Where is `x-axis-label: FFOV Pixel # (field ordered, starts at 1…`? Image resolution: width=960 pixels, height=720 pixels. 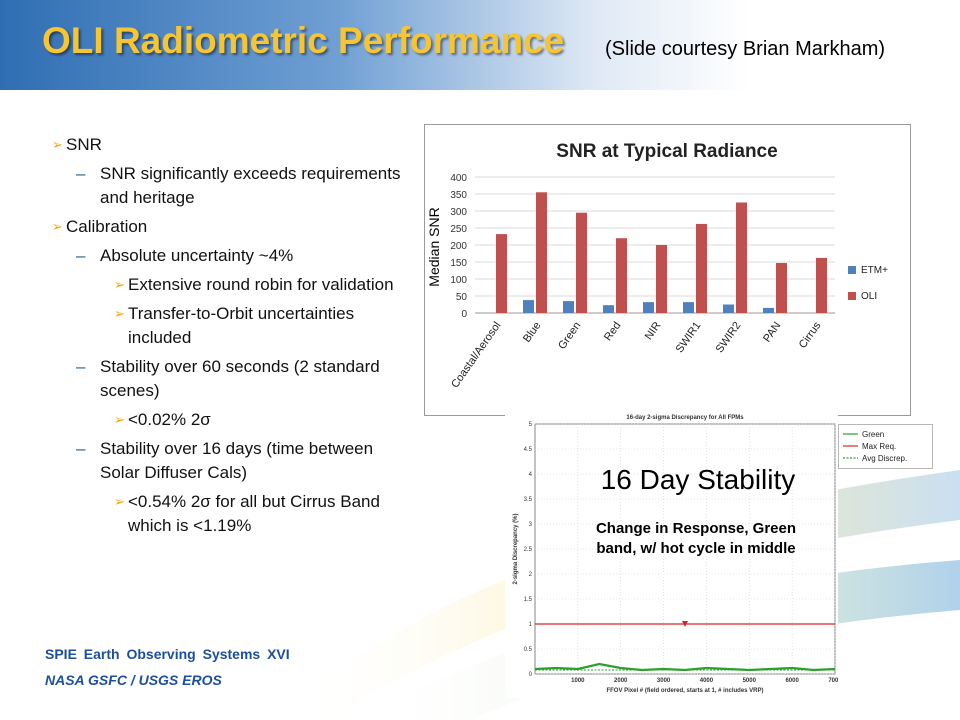
x-axis-label: FFOV Pixel # (field ordered, starts at 1… is located at coordinates (684, 691).